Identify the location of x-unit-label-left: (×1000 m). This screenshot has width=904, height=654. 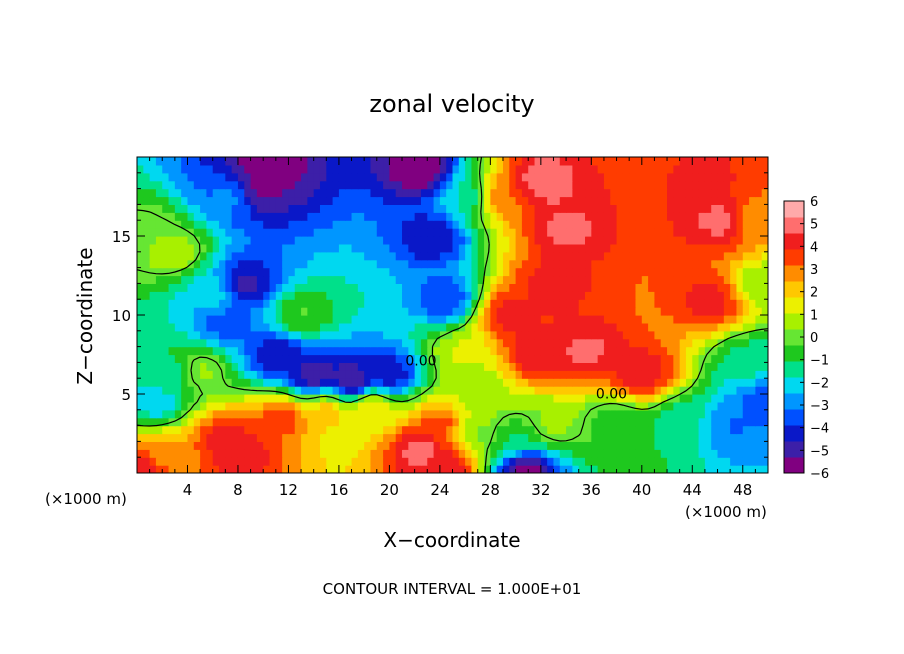
(86, 499).